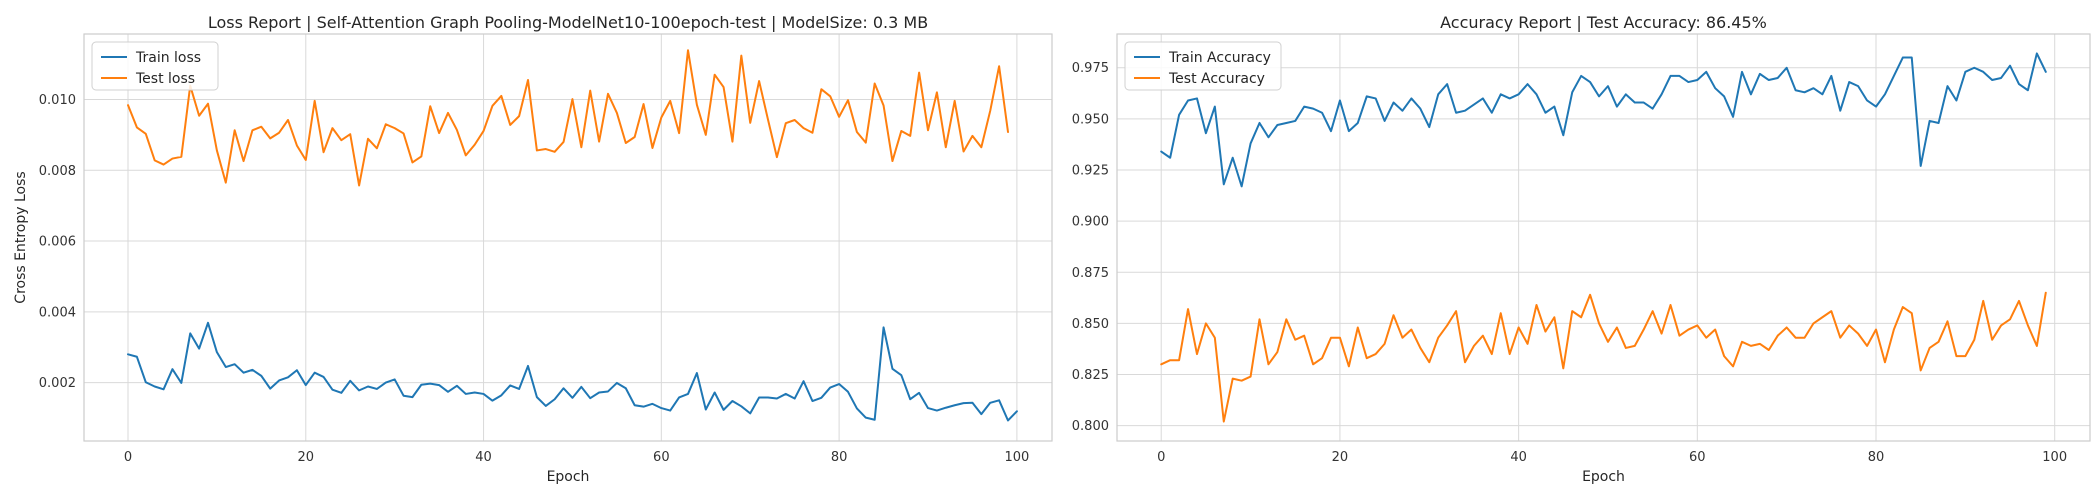 The height and width of the screenshot is (500, 2100). I want to click on loss-xtick-label: 0, so click(128, 457).